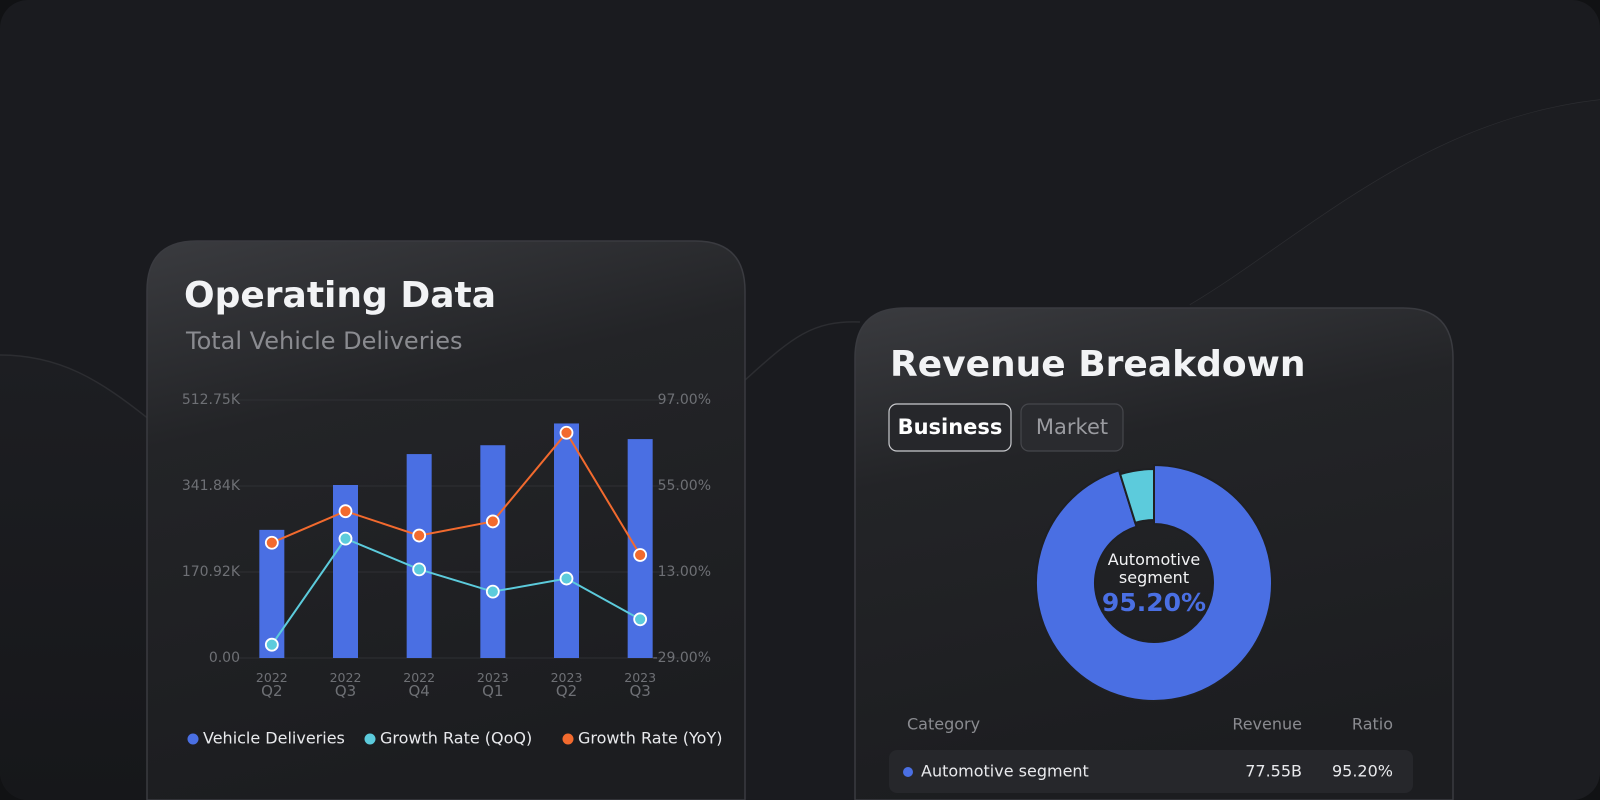 This screenshot has width=1600, height=800. Describe the element at coordinates (682, 658) in the screenshot. I see `y2-tick-label: -29.00%` at that location.